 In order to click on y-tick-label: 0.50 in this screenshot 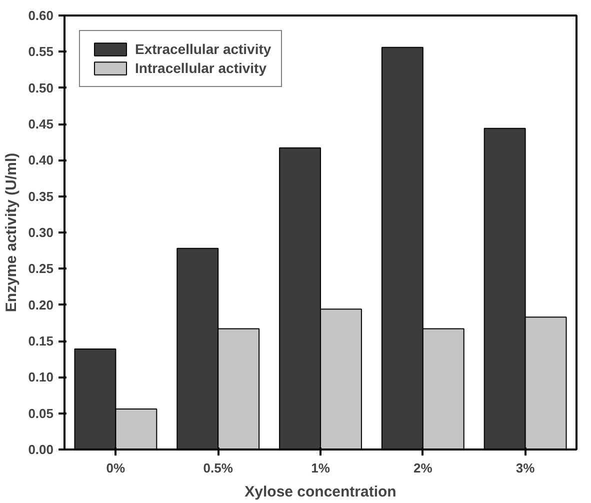, I will do `click(41, 88)`.